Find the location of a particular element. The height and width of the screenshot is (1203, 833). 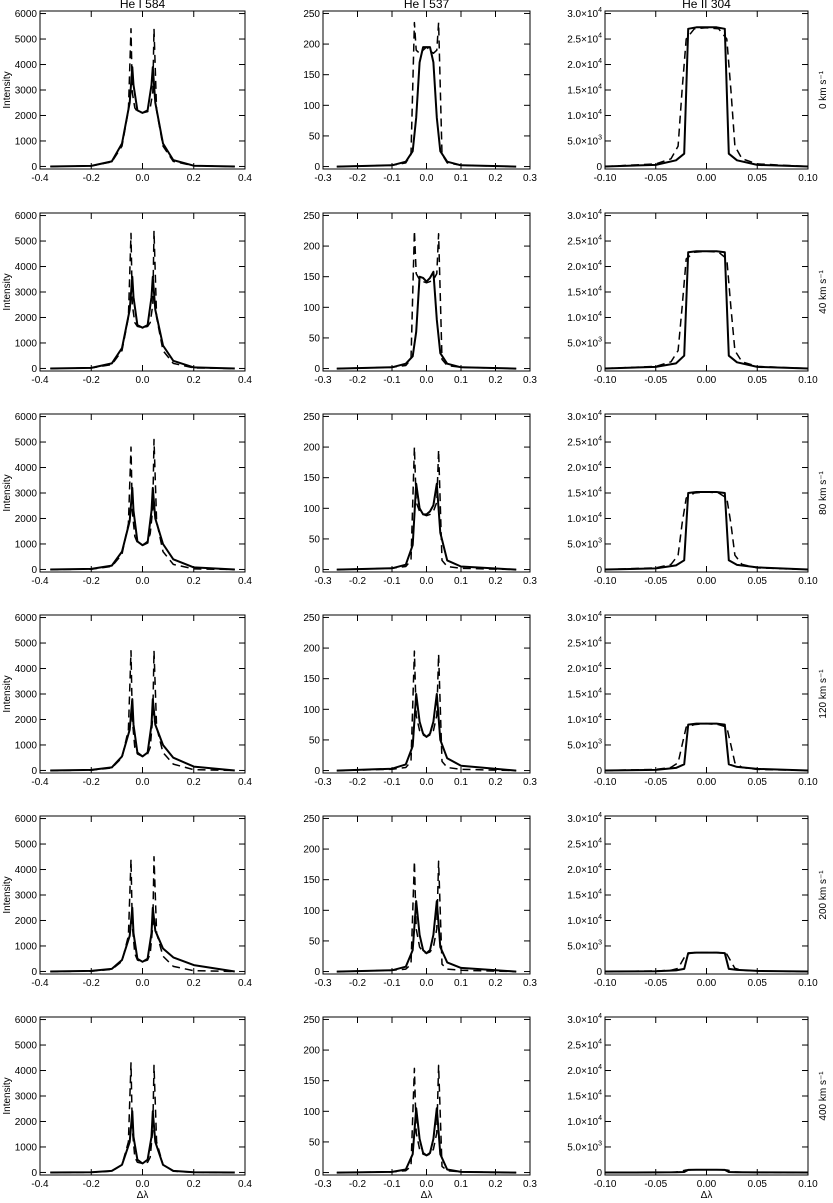

y-tick-label: 1.5×10⁴ is located at coordinates (584, 895).